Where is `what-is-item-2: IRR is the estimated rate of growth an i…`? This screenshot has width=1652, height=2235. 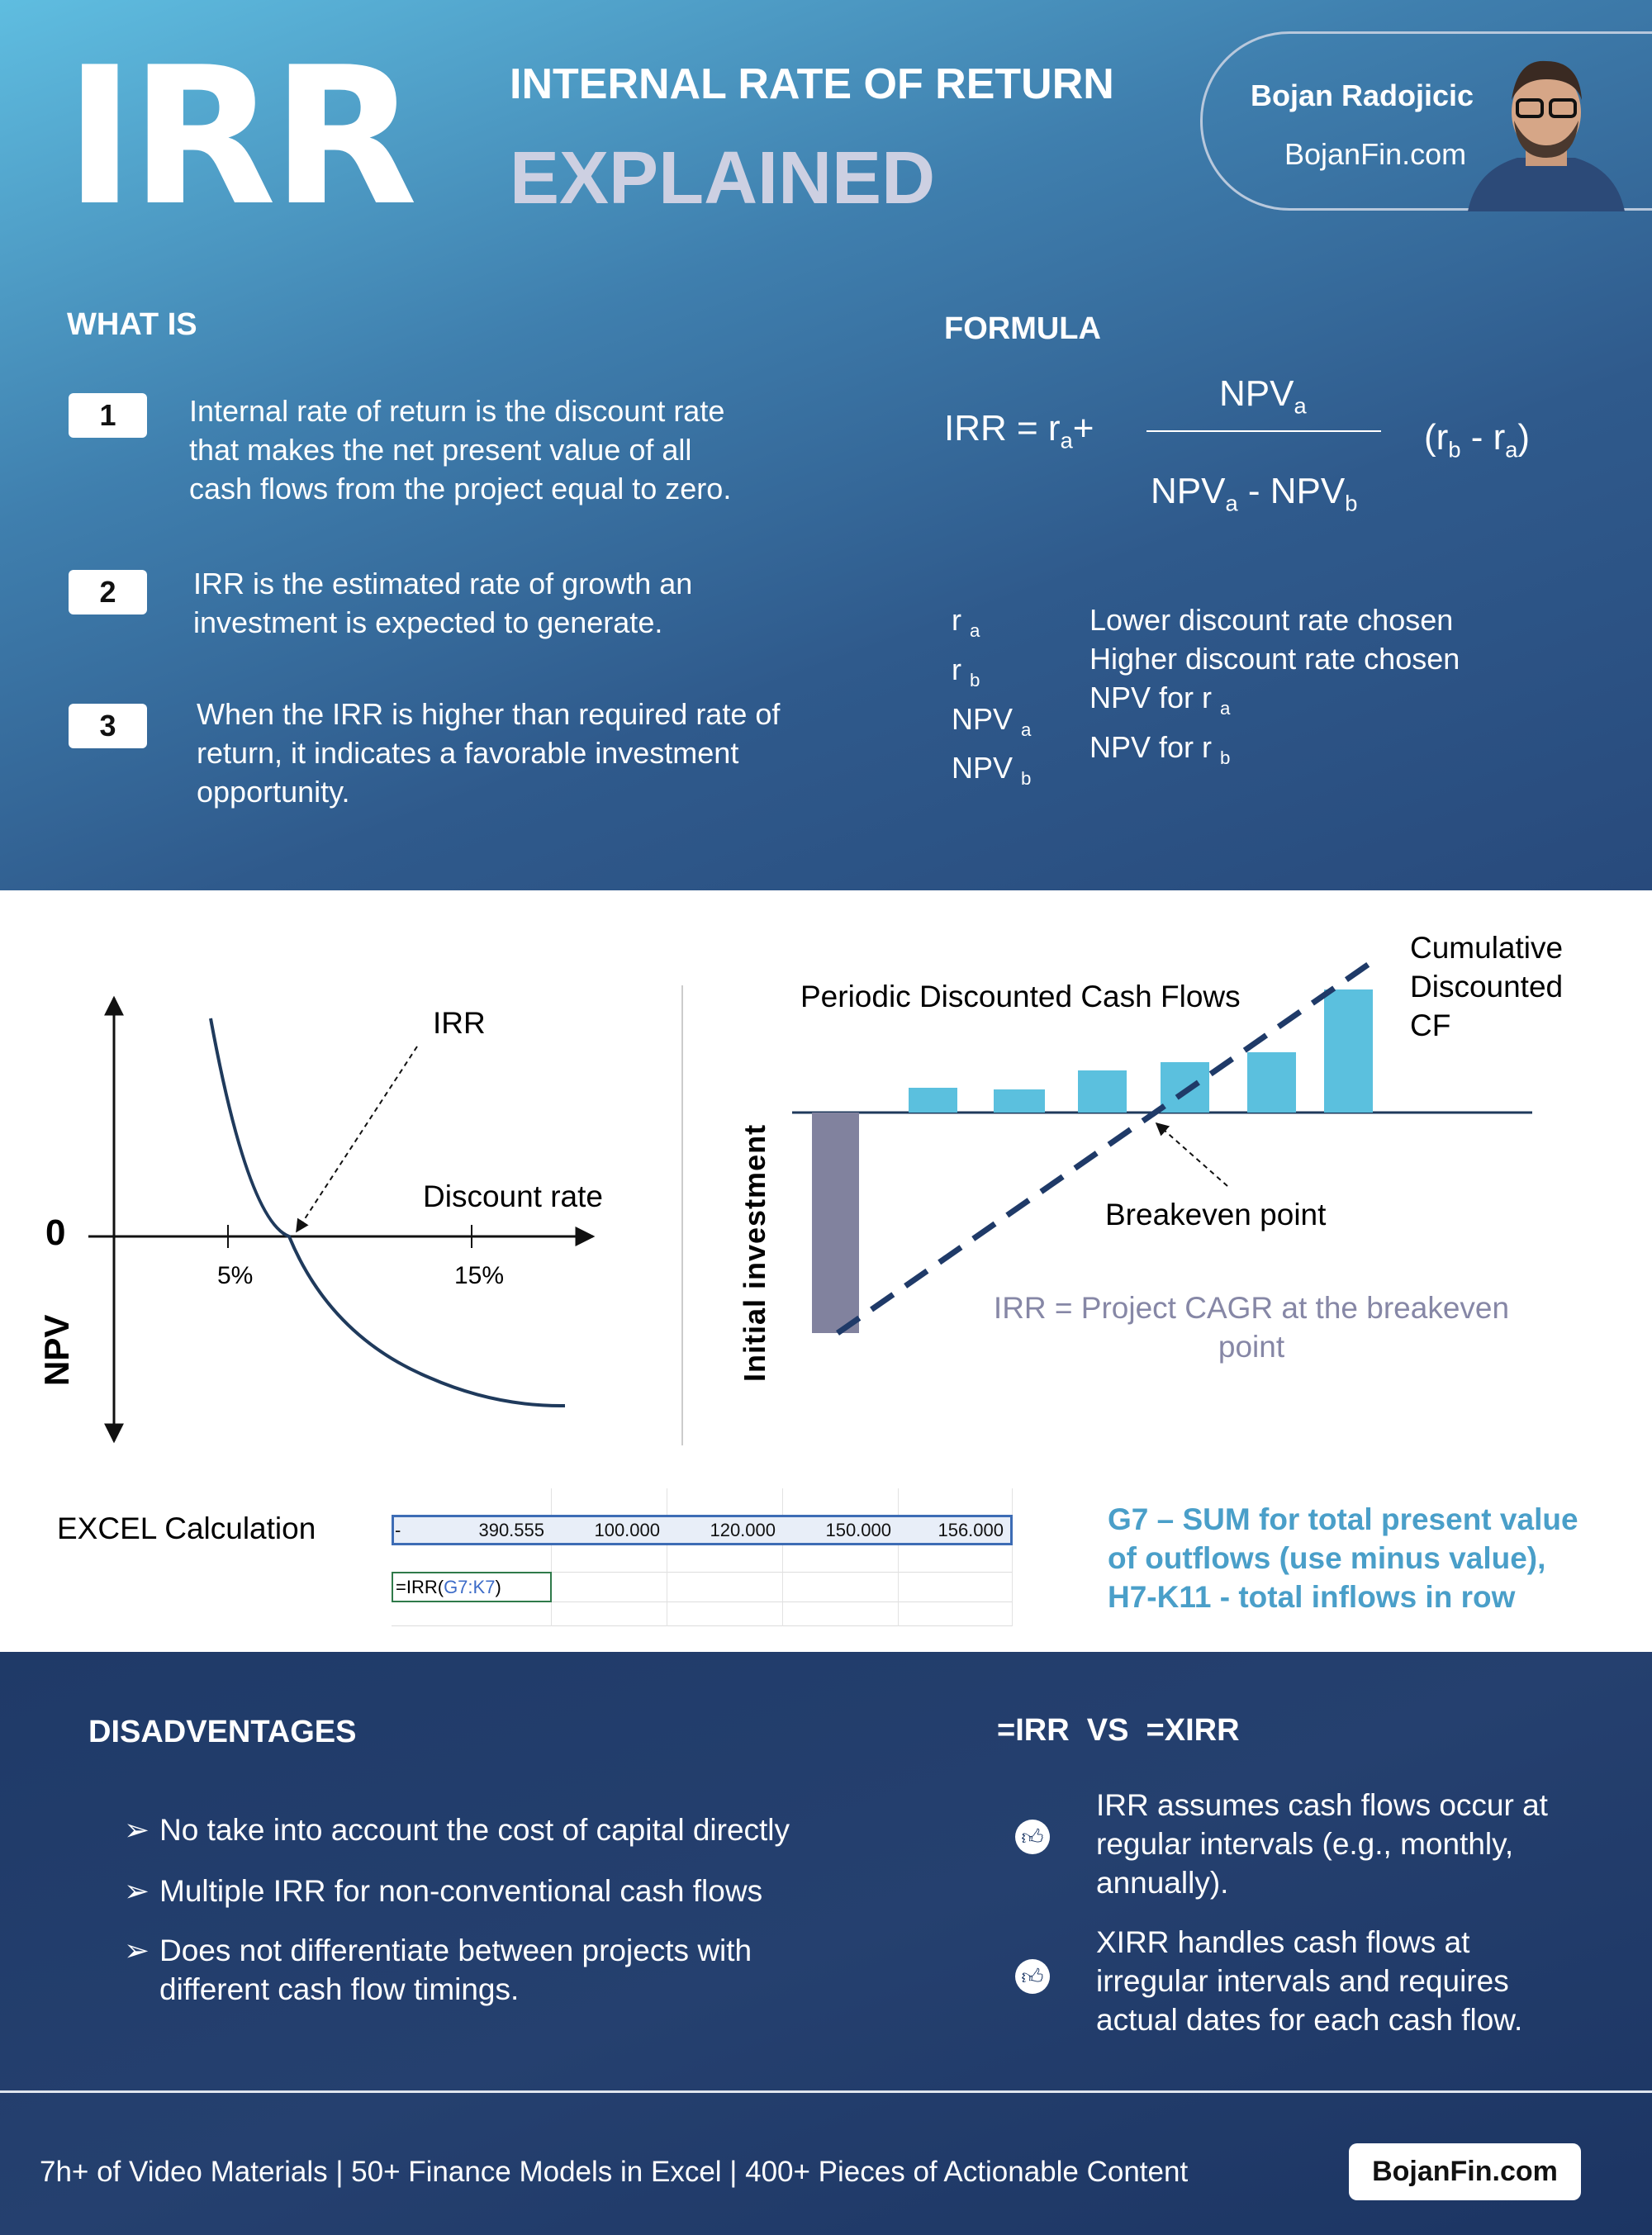
what-is-item-2: IRR is the estimated rate of growth an i… is located at coordinates (442, 603).